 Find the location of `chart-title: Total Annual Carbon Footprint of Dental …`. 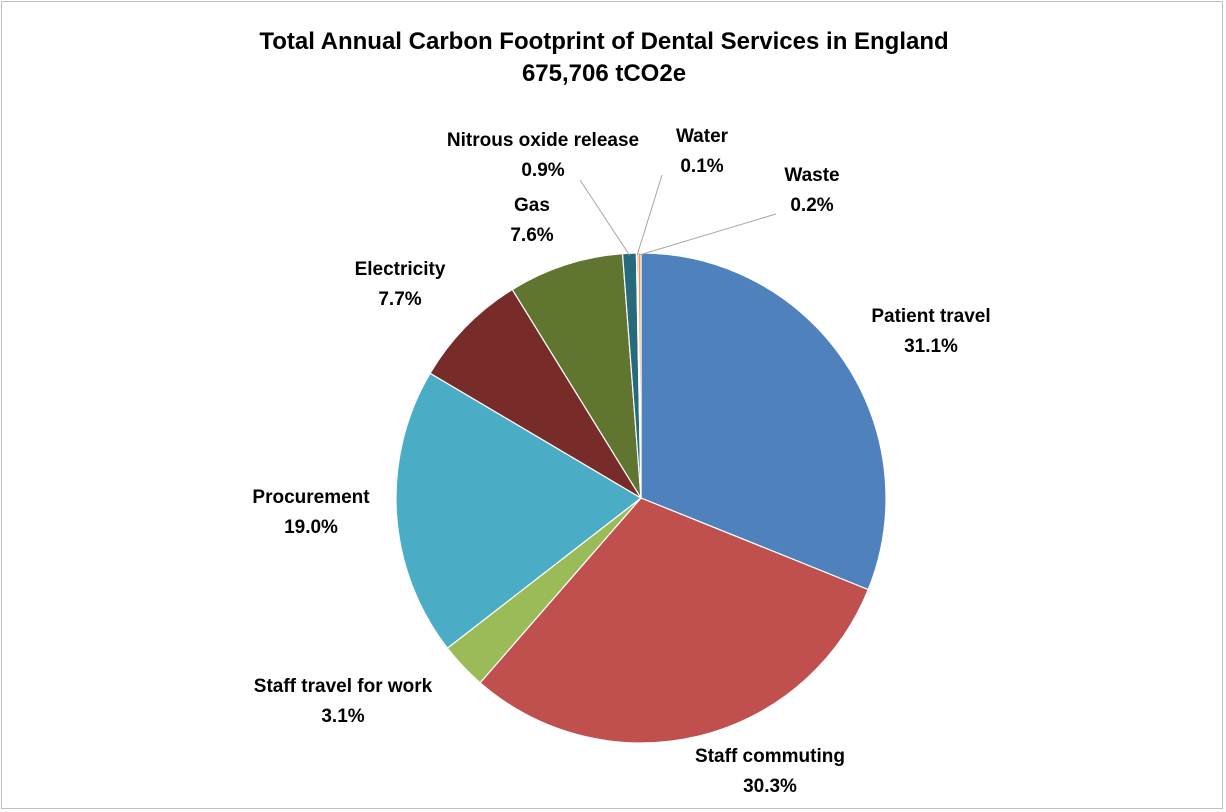

chart-title: Total Annual Carbon Footprint of Dental … is located at coordinates (604, 41).